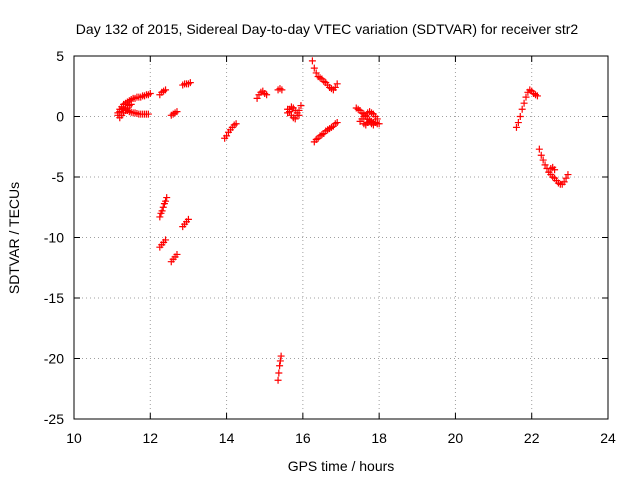  What do you see at coordinates (227, 438) in the screenshot?
I see `x-tick-label: 14` at bounding box center [227, 438].